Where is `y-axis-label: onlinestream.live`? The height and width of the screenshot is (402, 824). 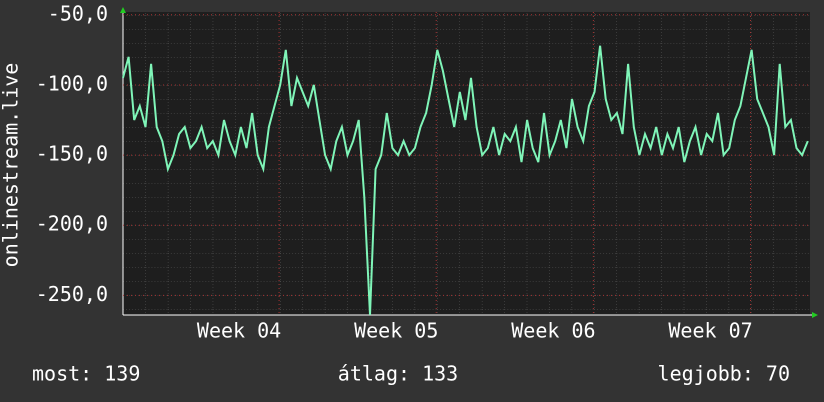
y-axis-label: onlinestream.live is located at coordinates (11, 165).